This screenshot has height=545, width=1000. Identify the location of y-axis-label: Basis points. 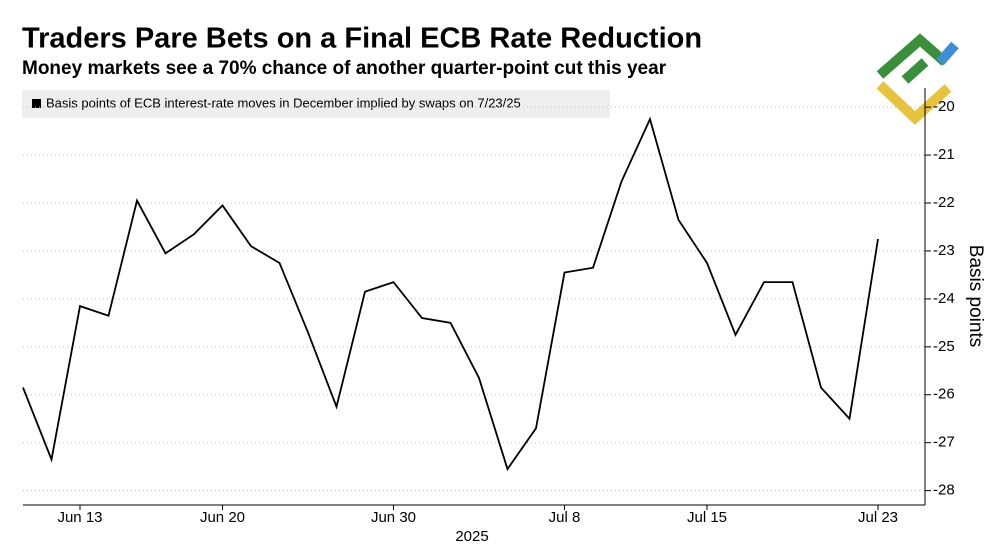
(975, 296).